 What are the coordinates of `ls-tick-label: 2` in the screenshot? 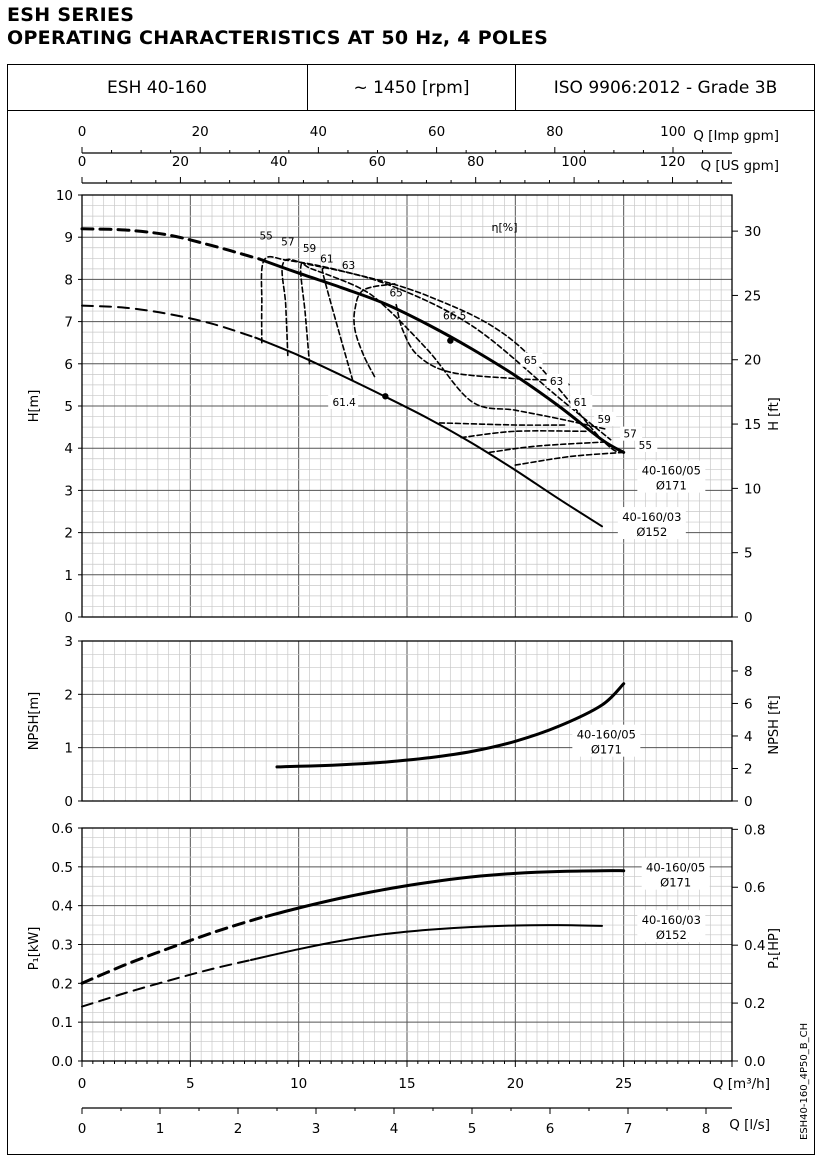 It's located at (238, 1129).